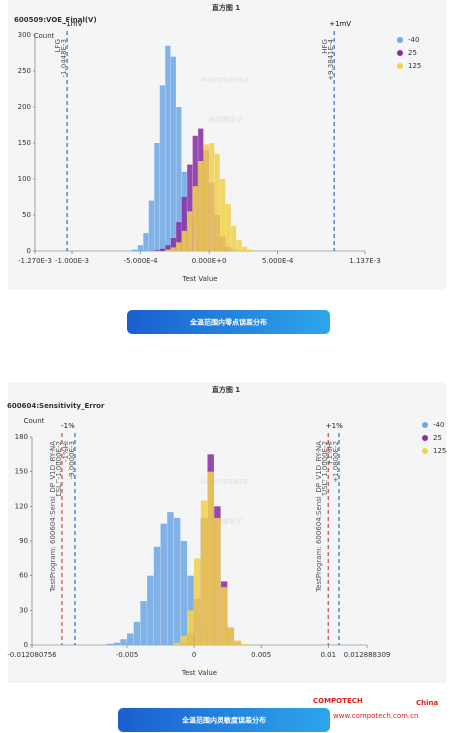 The height and width of the screenshot is (733, 452). Describe the element at coordinates (72, 261) in the screenshot. I see `x-tick-label: -1.000E-3` at that location.